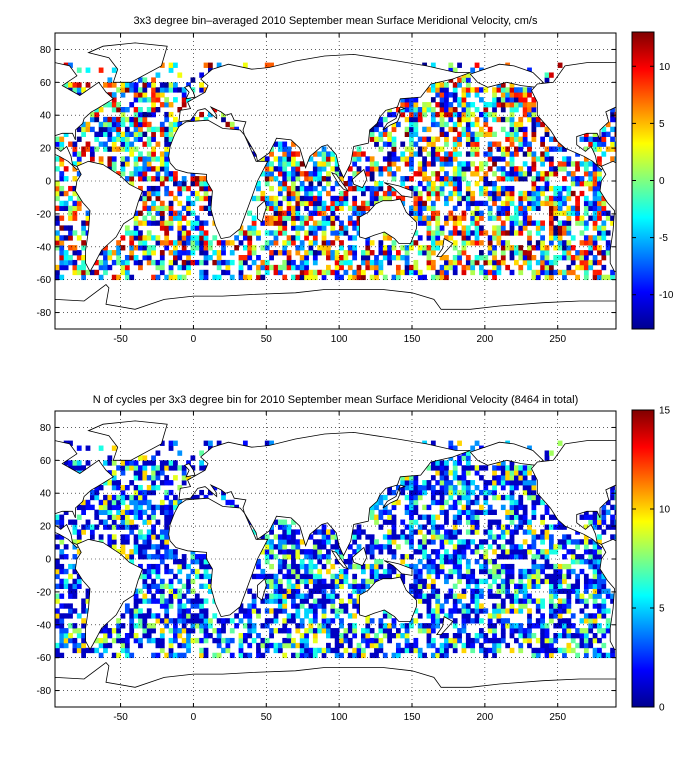 This screenshot has height=760, width=696. I want to click on colorbar-tick-label: 5, so click(662, 609).